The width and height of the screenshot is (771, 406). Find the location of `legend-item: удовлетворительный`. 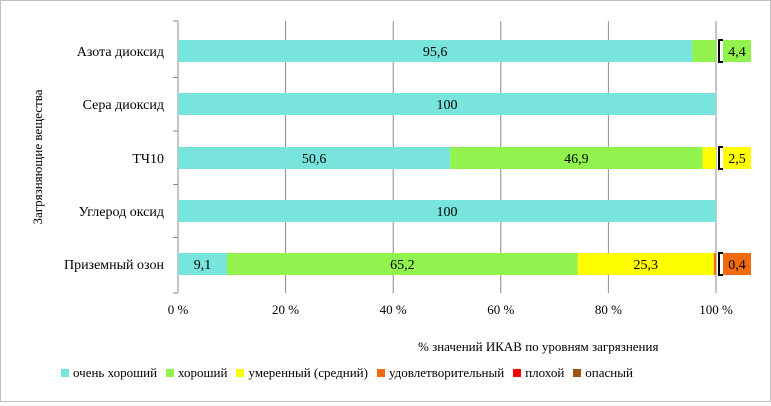

legend-item: удовлетворительный is located at coordinates (440, 373).